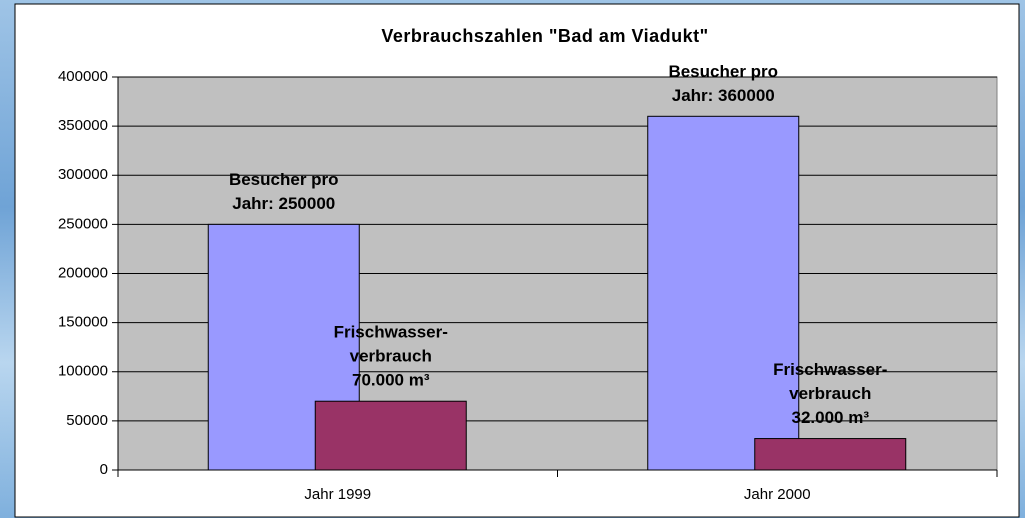 Image resolution: width=1025 pixels, height=518 pixels. What do you see at coordinates (87, 420) in the screenshot?
I see `y-tick-label: 50000` at bounding box center [87, 420].